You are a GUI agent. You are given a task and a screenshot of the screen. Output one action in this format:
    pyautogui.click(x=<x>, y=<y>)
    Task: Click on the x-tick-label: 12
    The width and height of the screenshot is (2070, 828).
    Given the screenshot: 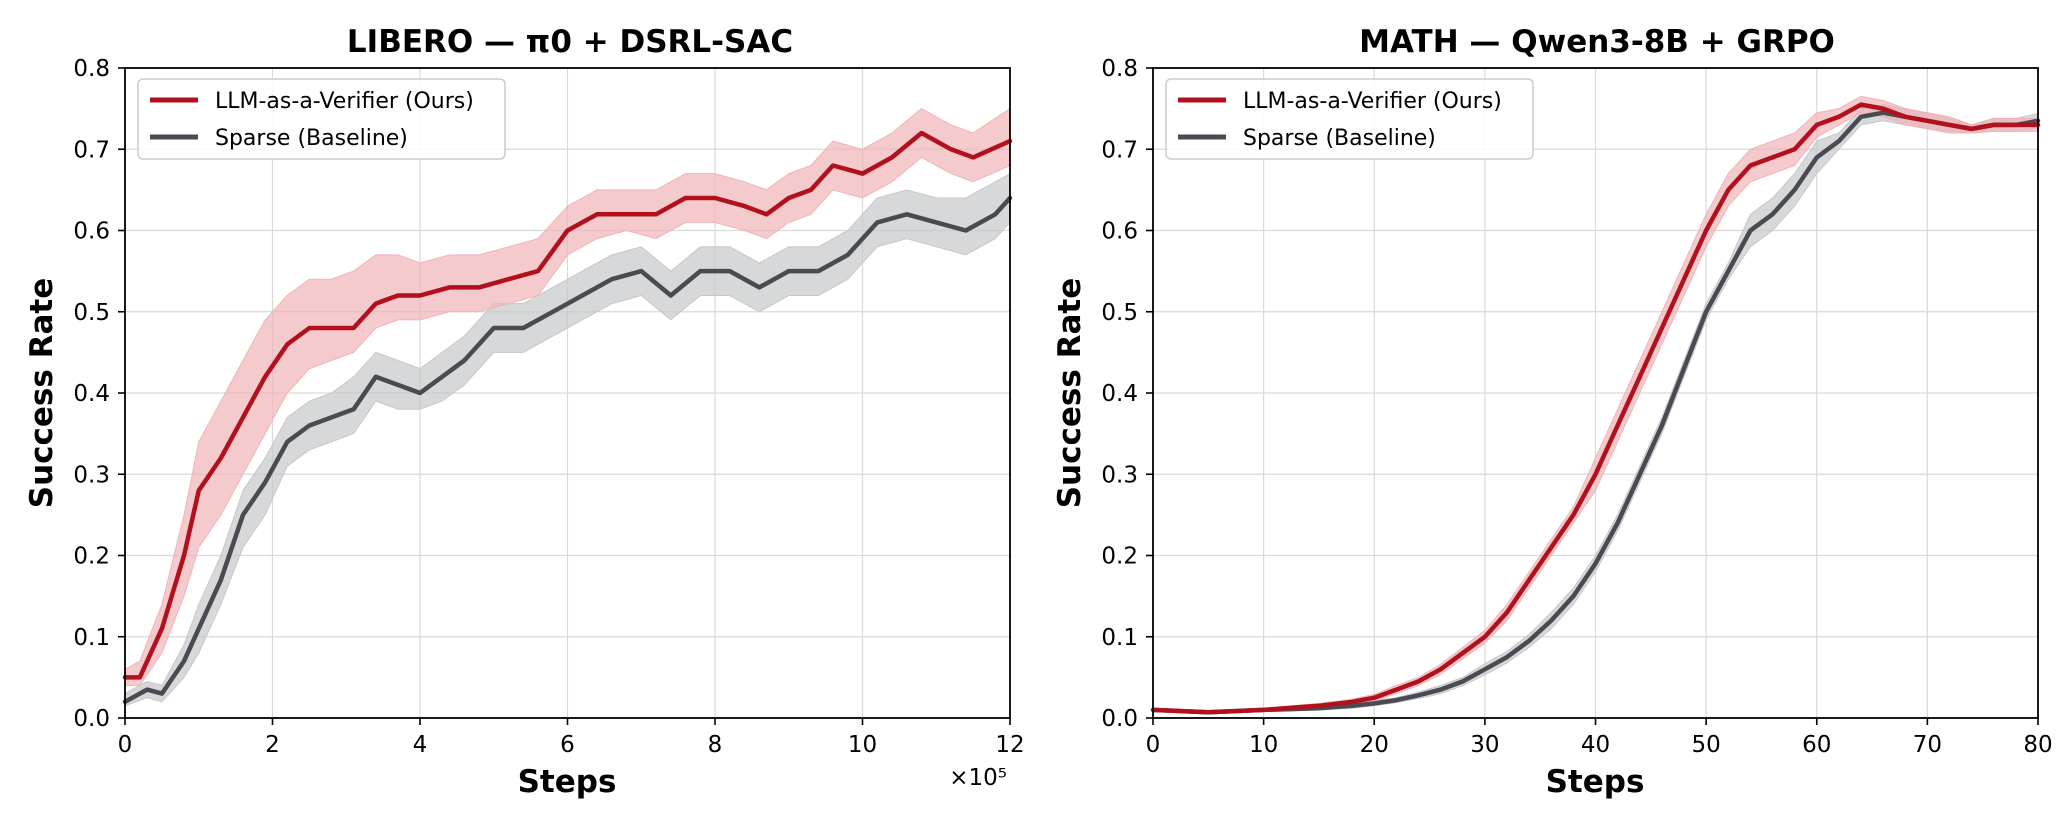 What is the action you would take?
    pyautogui.click(x=1009, y=745)
    